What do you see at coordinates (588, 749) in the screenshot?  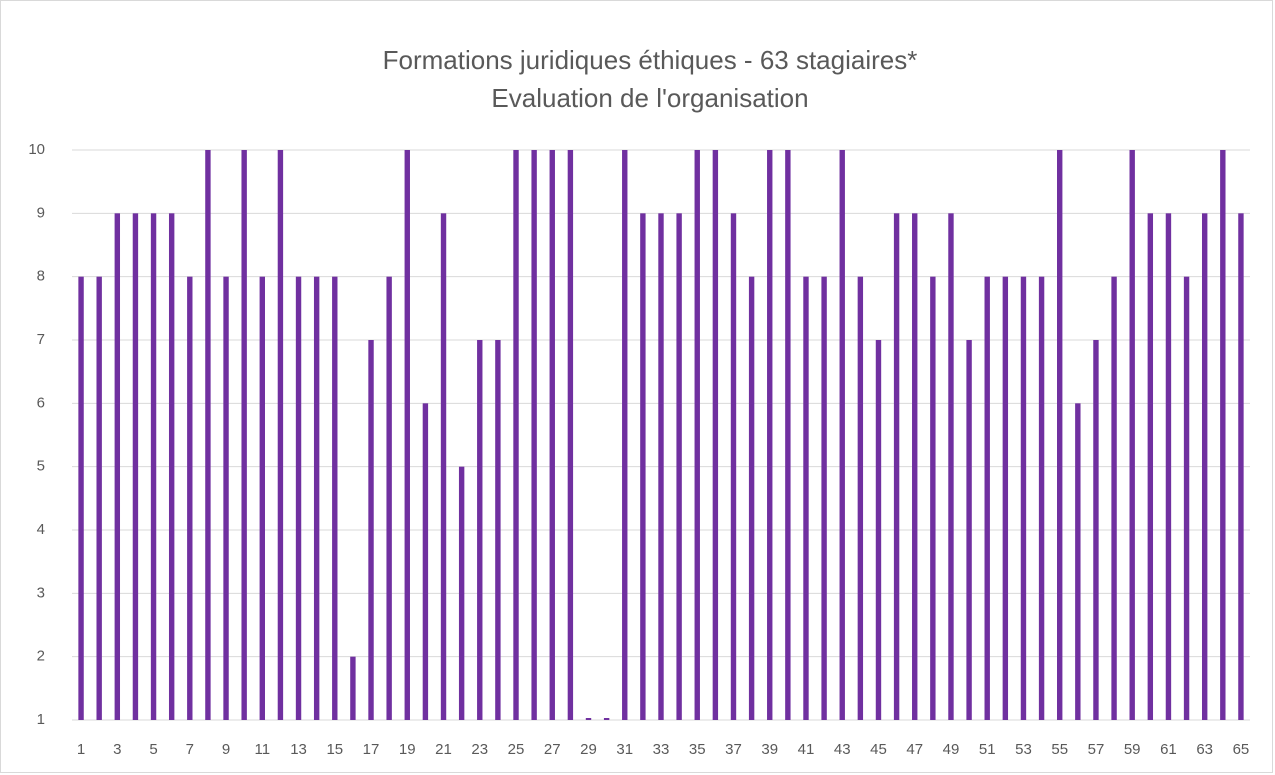 I see `x-tick-label: 29` at bounding box center [588, 749].